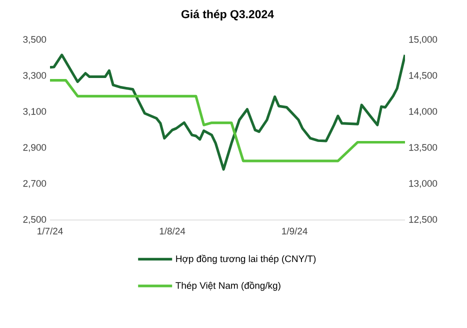 The width and height of the screenshot is (467, 328). I want to click on legend-label: Hợp đồng tương lai thép (CNY/T), so click(246, 259).